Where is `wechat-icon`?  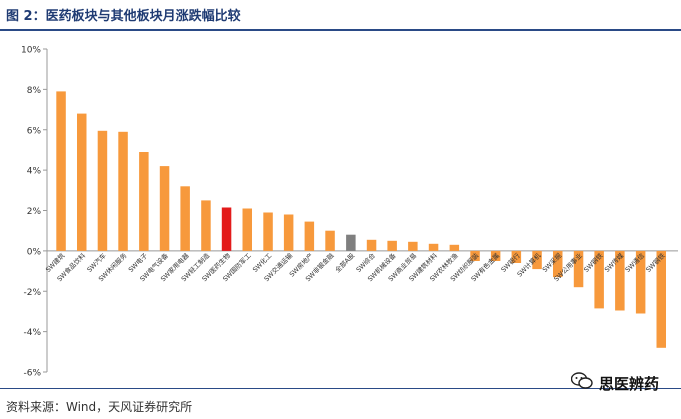 wechat-icon is located at coordinates (581, 383).